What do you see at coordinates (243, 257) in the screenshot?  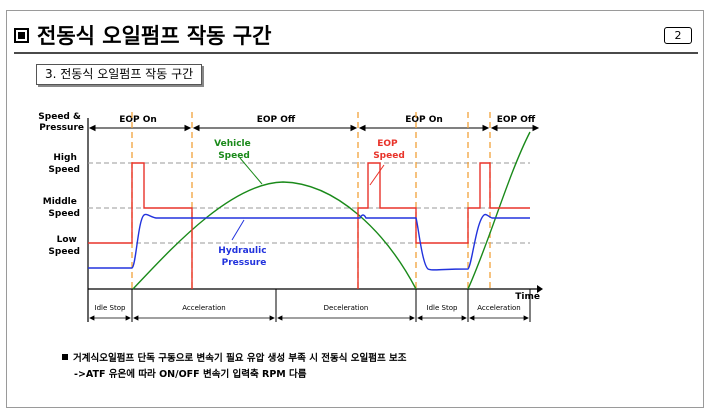 I see `hydraulic-pressure-label: Hydraulic Pressure` at bounding box center [243, 257].